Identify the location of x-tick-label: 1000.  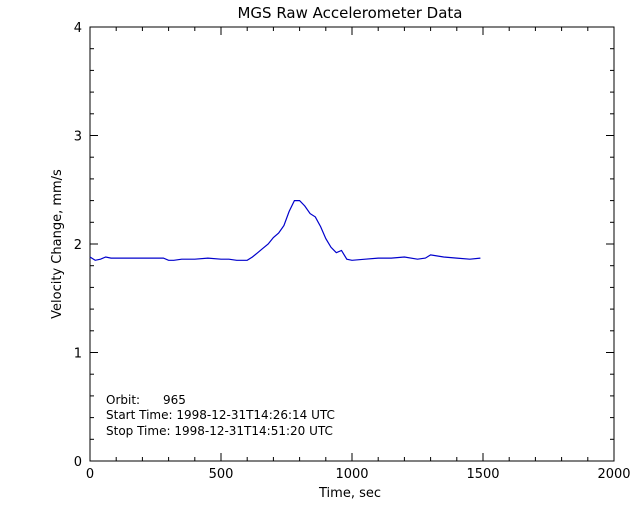
(351, 474).